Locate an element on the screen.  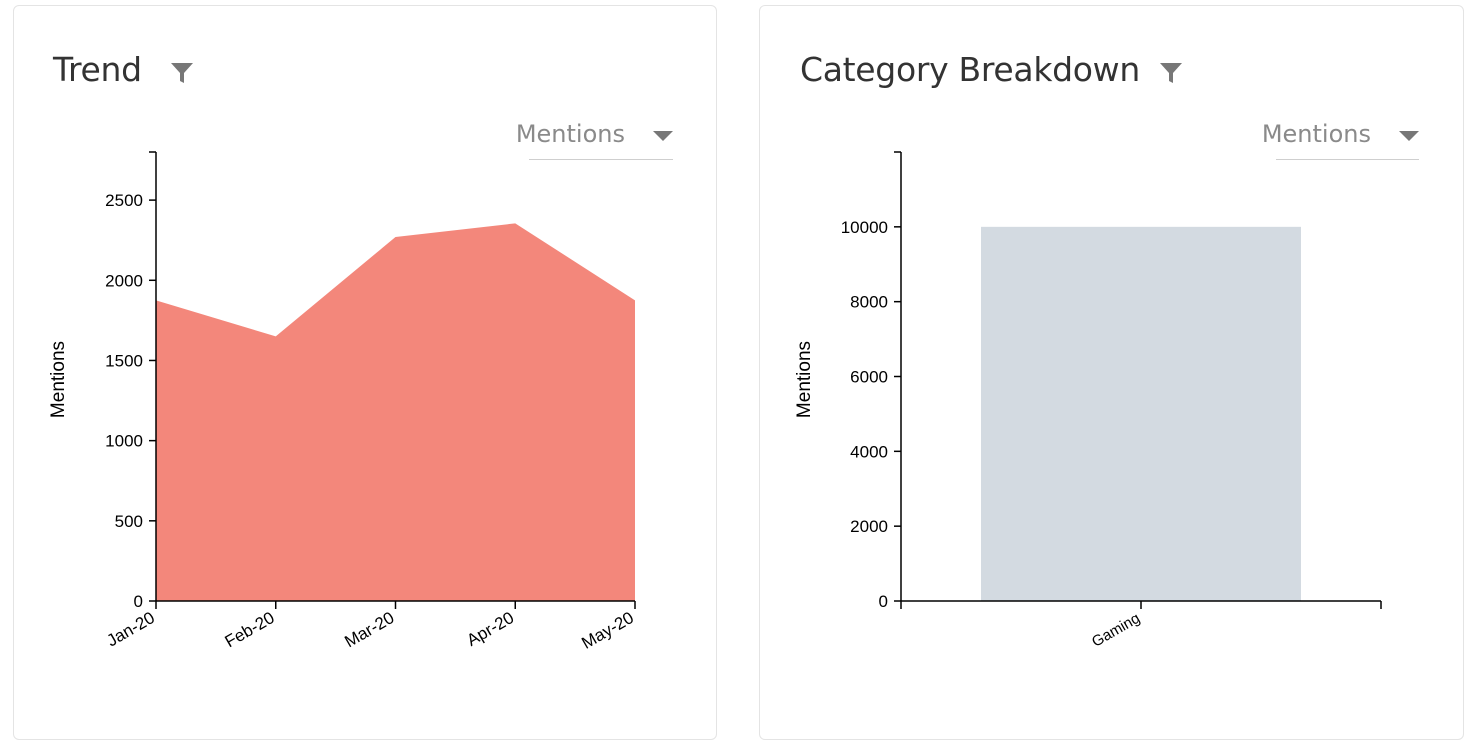
category-metric-dropdown: Mentions is located at coordinates (1340, 140).